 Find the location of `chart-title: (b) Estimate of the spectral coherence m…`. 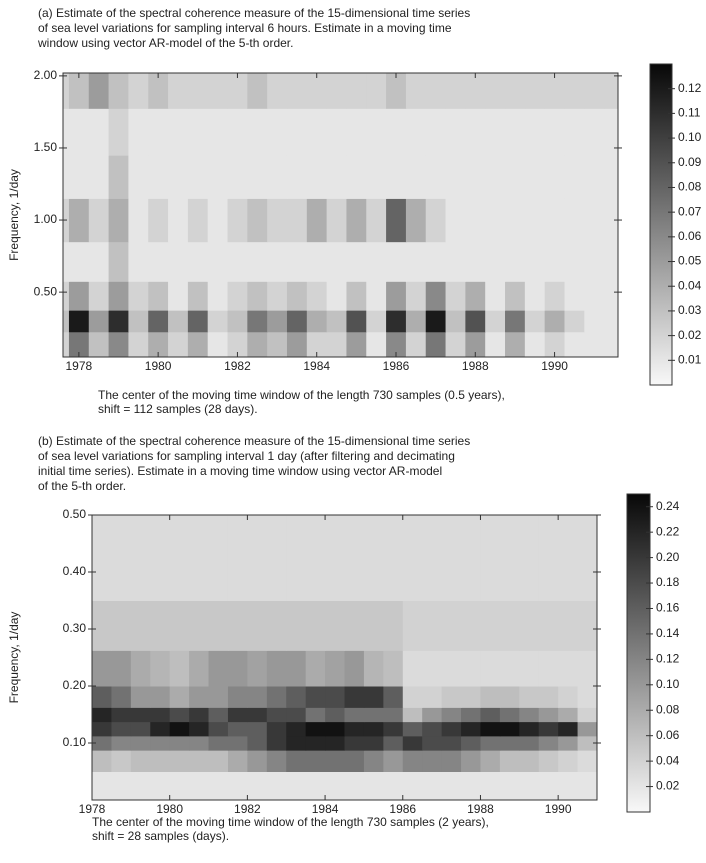

chart-title: (b) Estimate of the spectral coherence m… is located at coordinates (254, 441).